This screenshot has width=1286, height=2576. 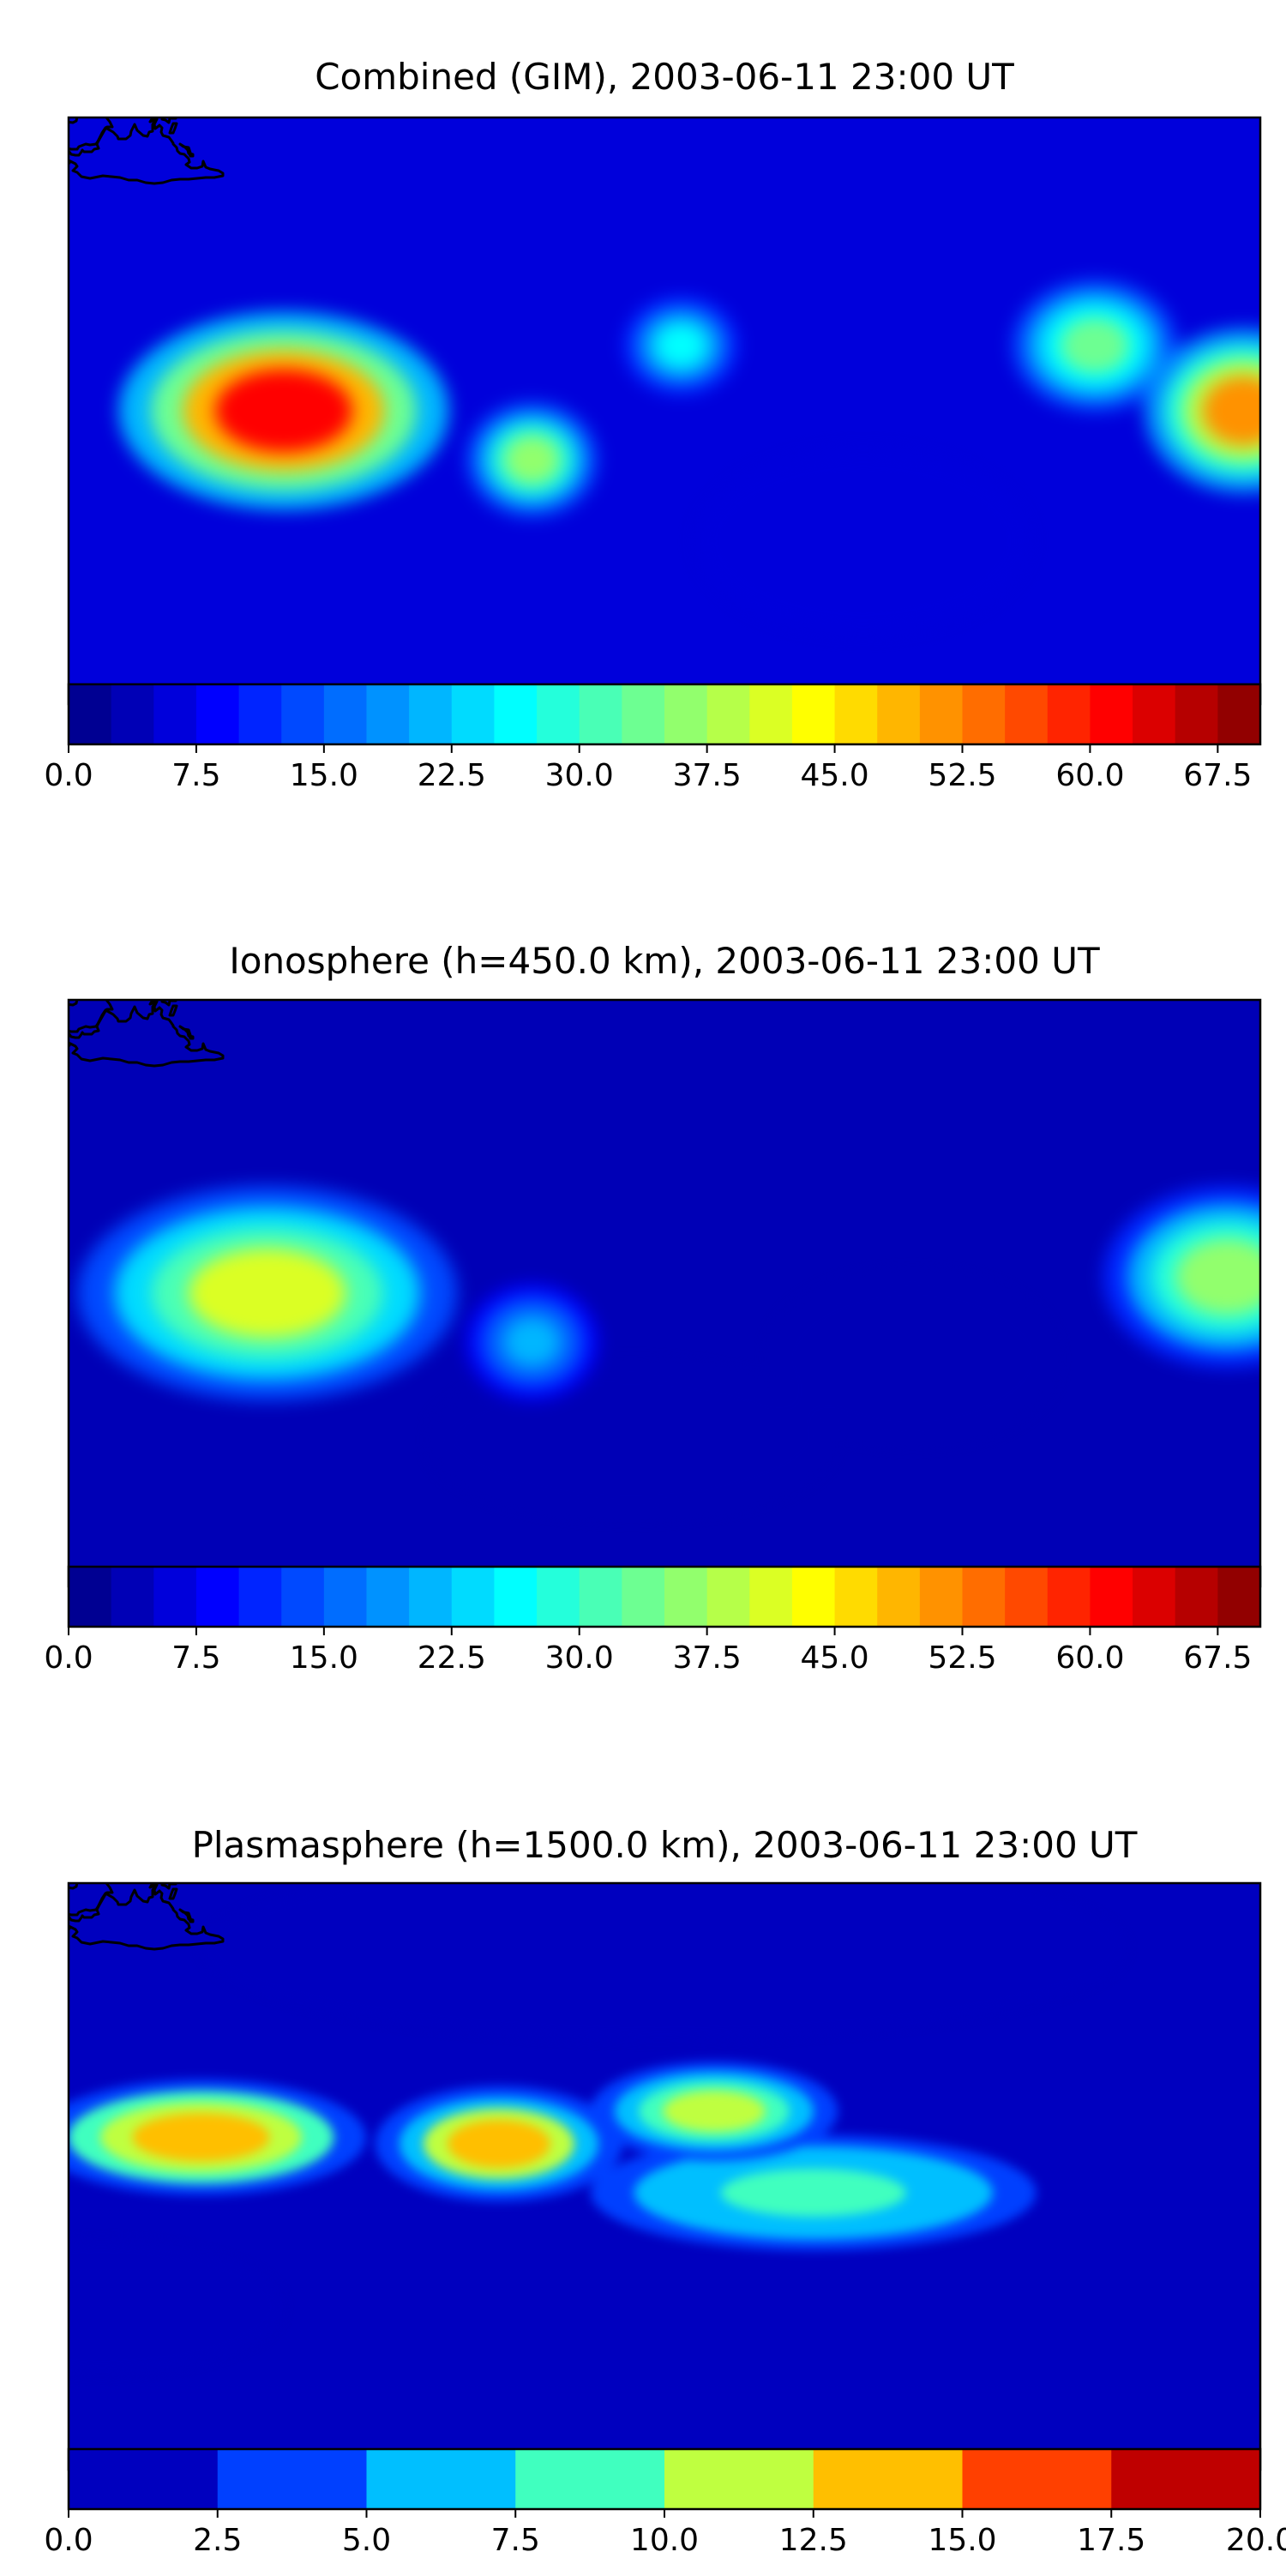 What do you see at coordinates (1111, 2540) in the screenshot?
I see `colorbar-tick-label: 17.5` at bounding box center [1111, 2540].